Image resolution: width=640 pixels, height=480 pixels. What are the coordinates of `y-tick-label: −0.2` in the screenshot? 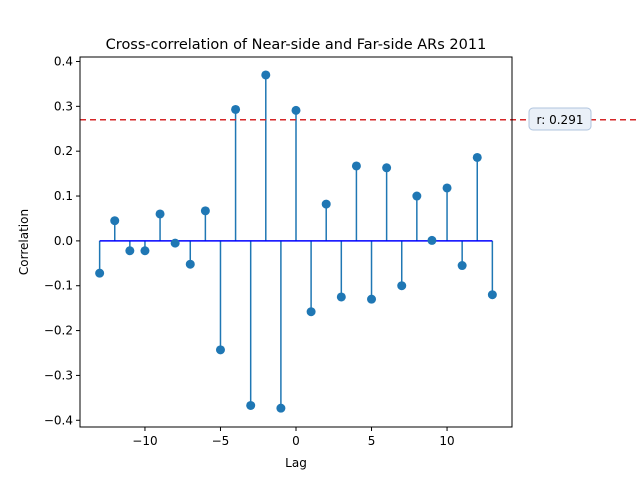 It's located at (58, 331).